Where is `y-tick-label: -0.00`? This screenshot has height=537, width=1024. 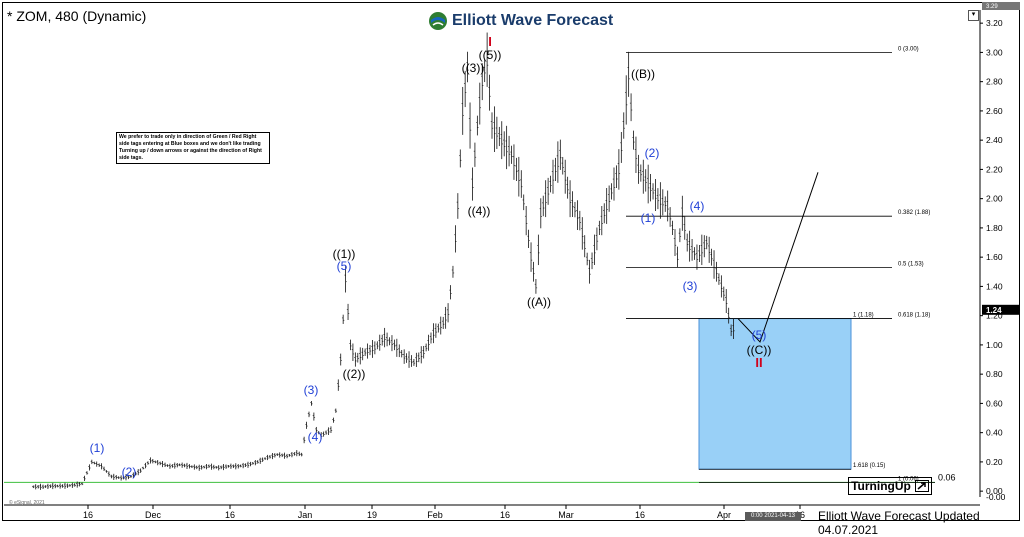
y-tick-label: -0.00 is located at coordinates (996, 497).